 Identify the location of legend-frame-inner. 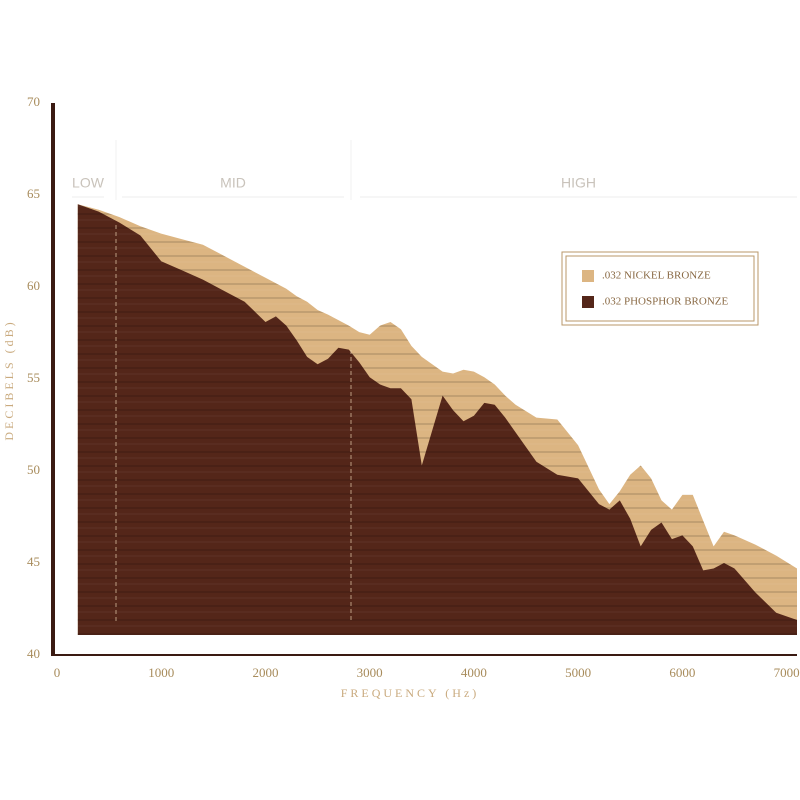
(660, 288).